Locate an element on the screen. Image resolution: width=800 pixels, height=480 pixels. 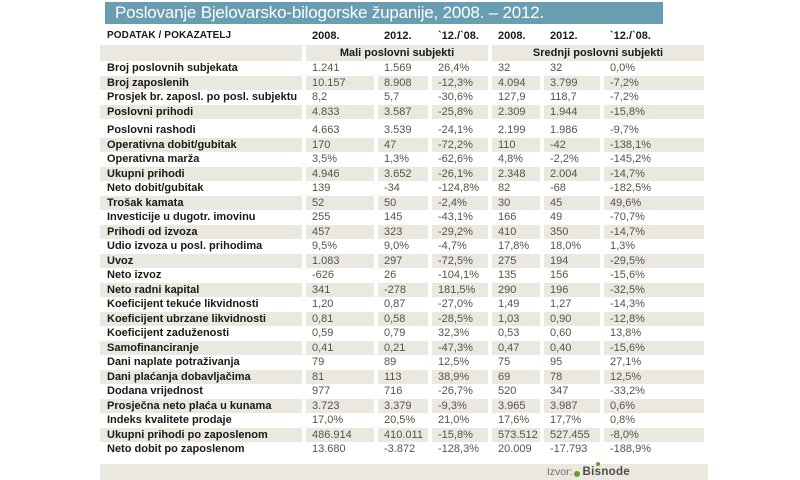
cell-value: 410.011 is located at coordinates (403, 434).